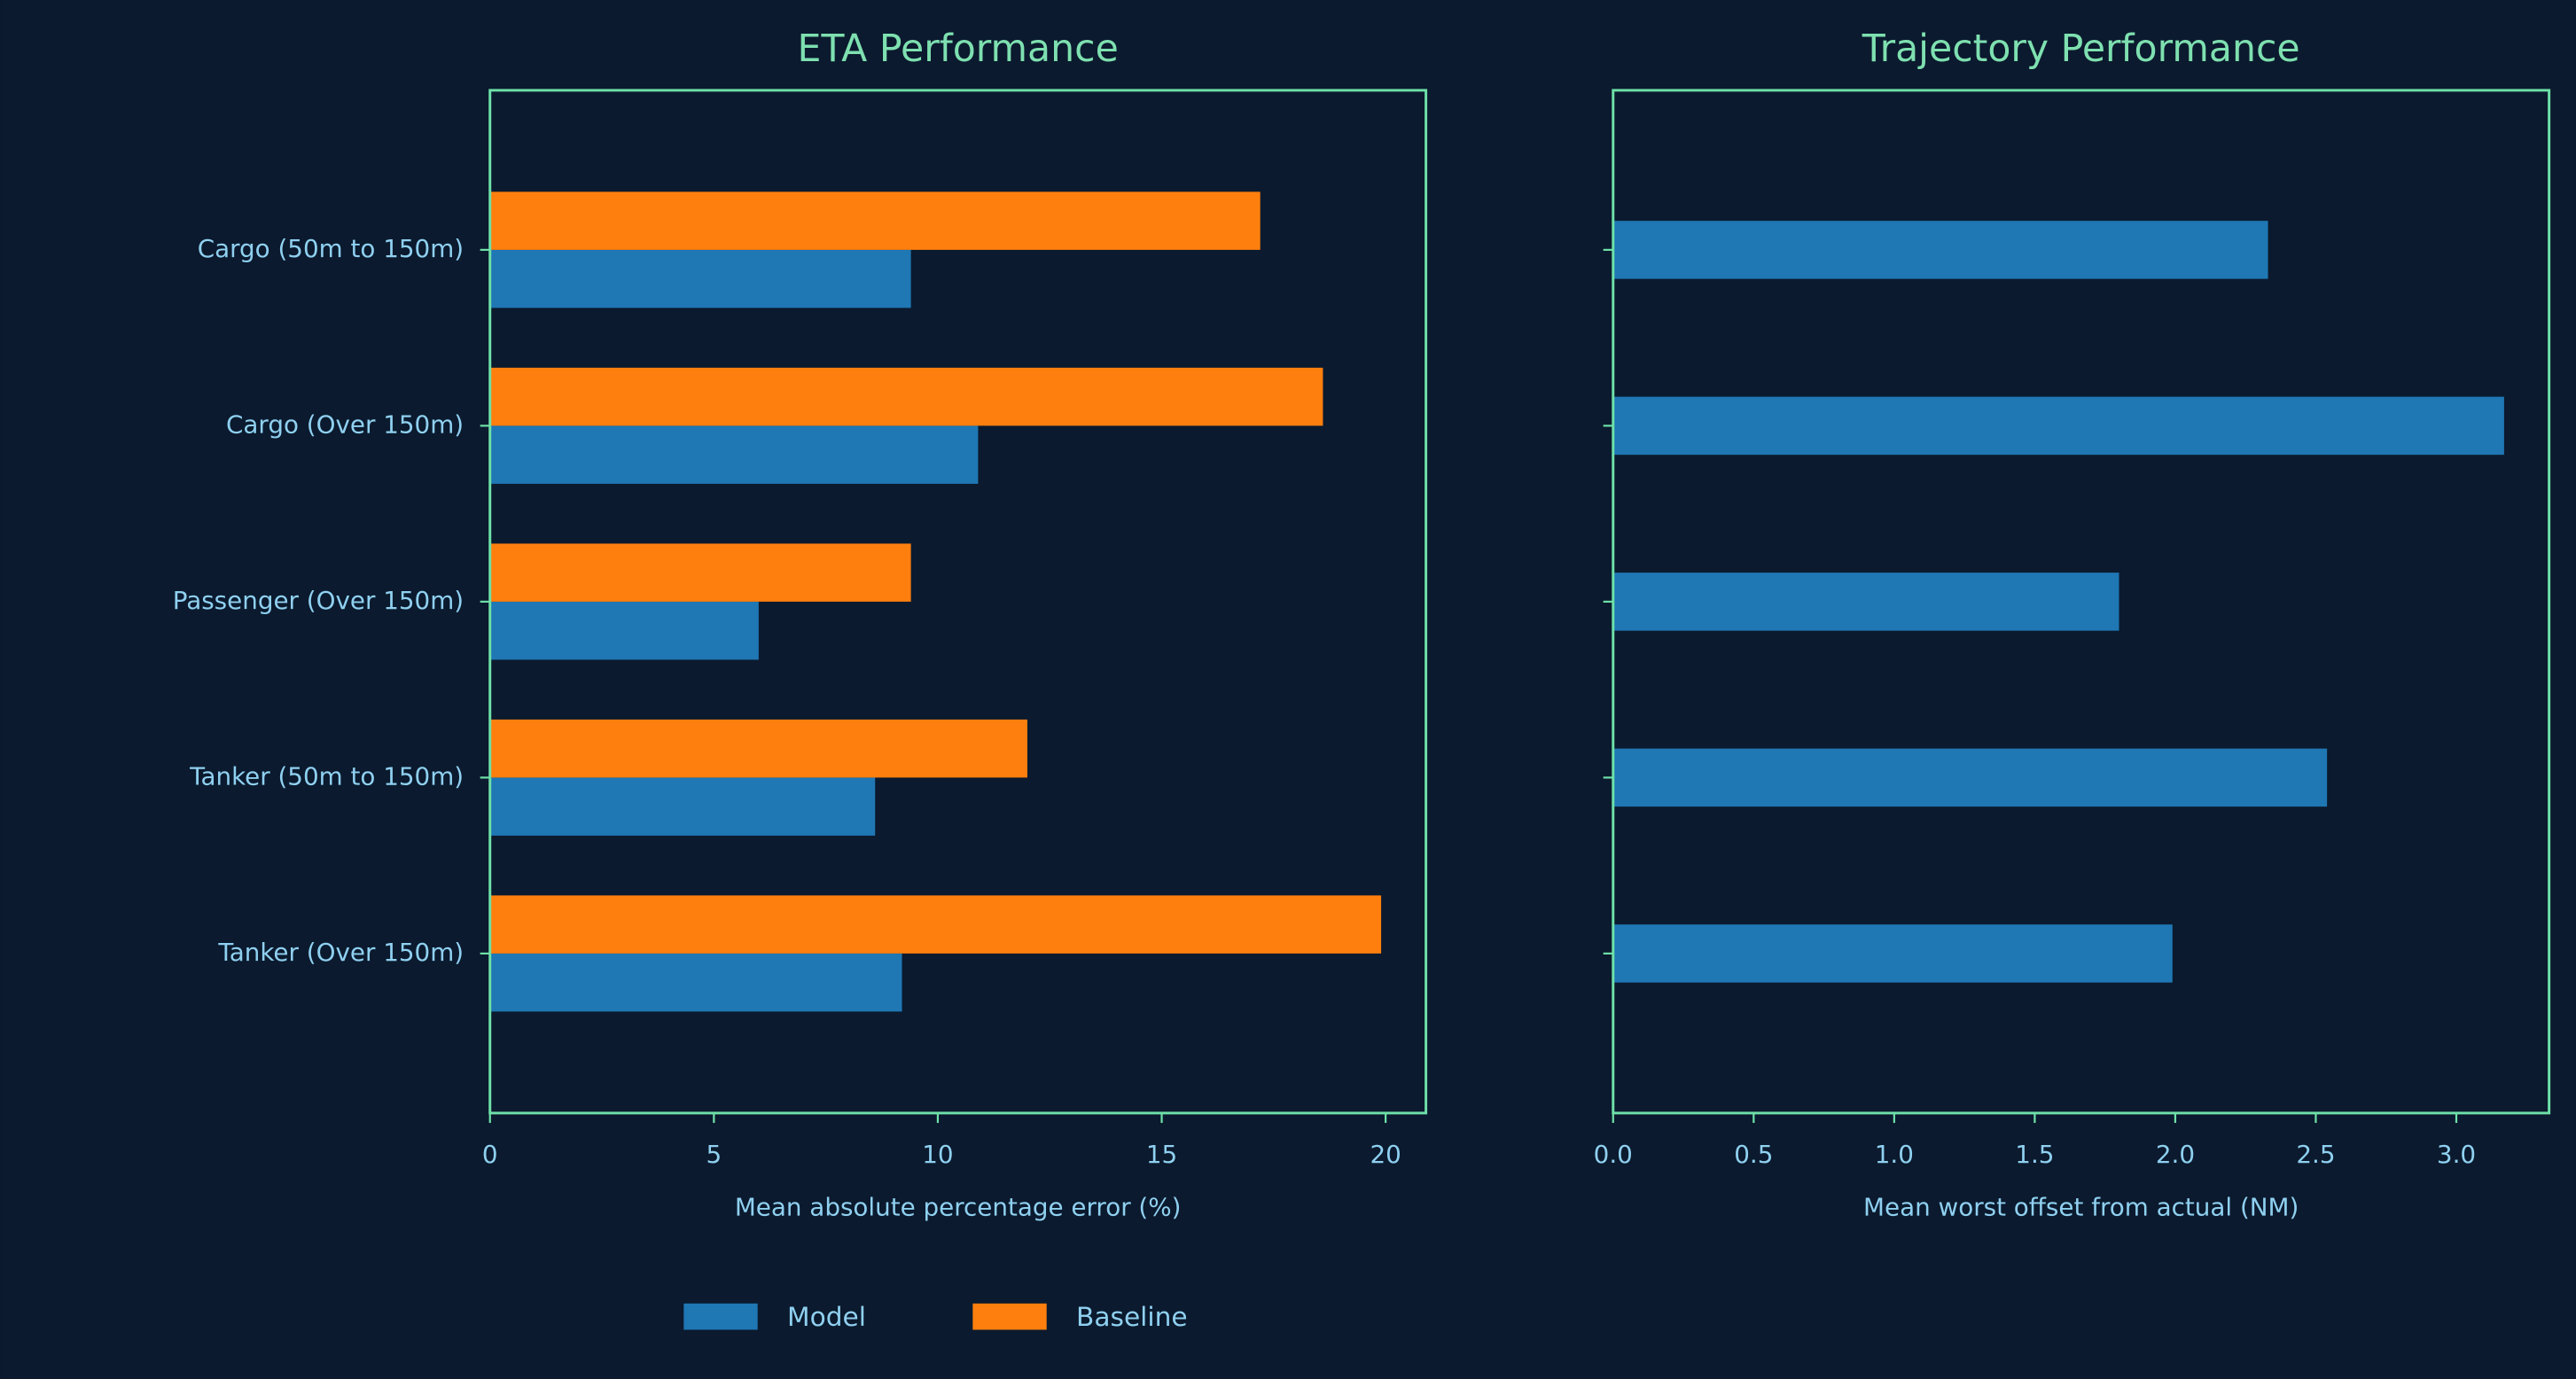 This screenshot has width=2576, height=1379. Describe the element at coordinates (2175, 1154) in the screenshot. I see `x-tick-label: 2.0` at that location.